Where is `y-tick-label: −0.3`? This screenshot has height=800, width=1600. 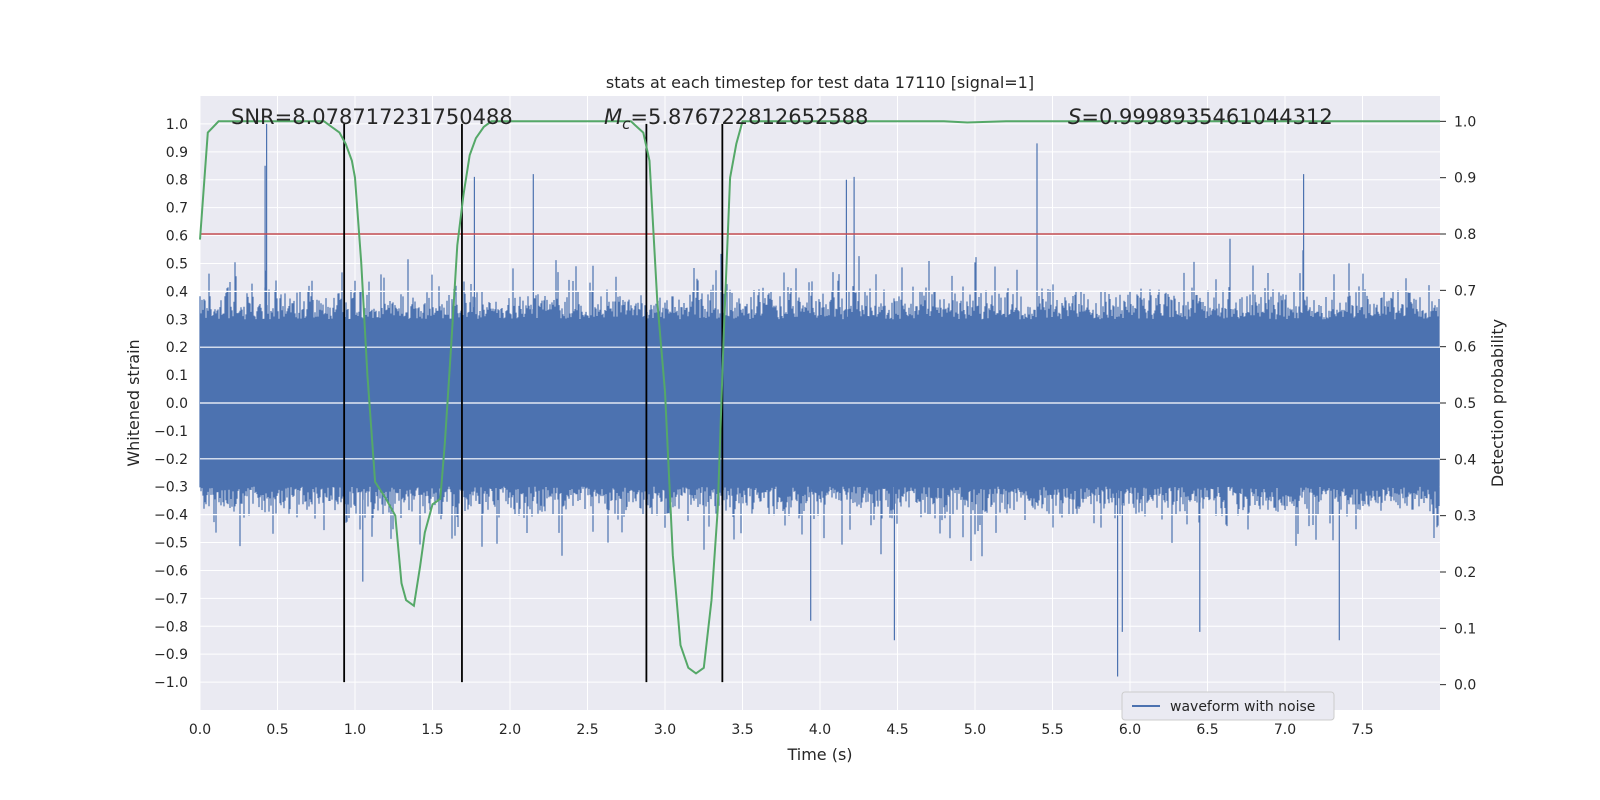
y-tick-label: −0.3 is located at coordinates (171, 488).